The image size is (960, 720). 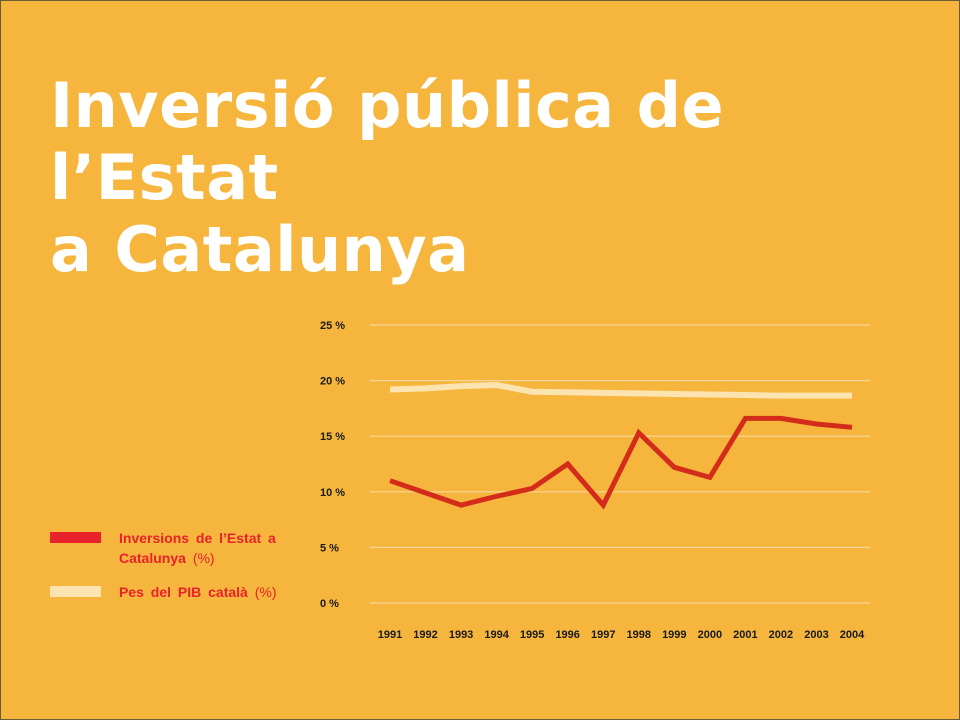 I want to click on y-tick-label: 0 %, so click(x=329, y=604).